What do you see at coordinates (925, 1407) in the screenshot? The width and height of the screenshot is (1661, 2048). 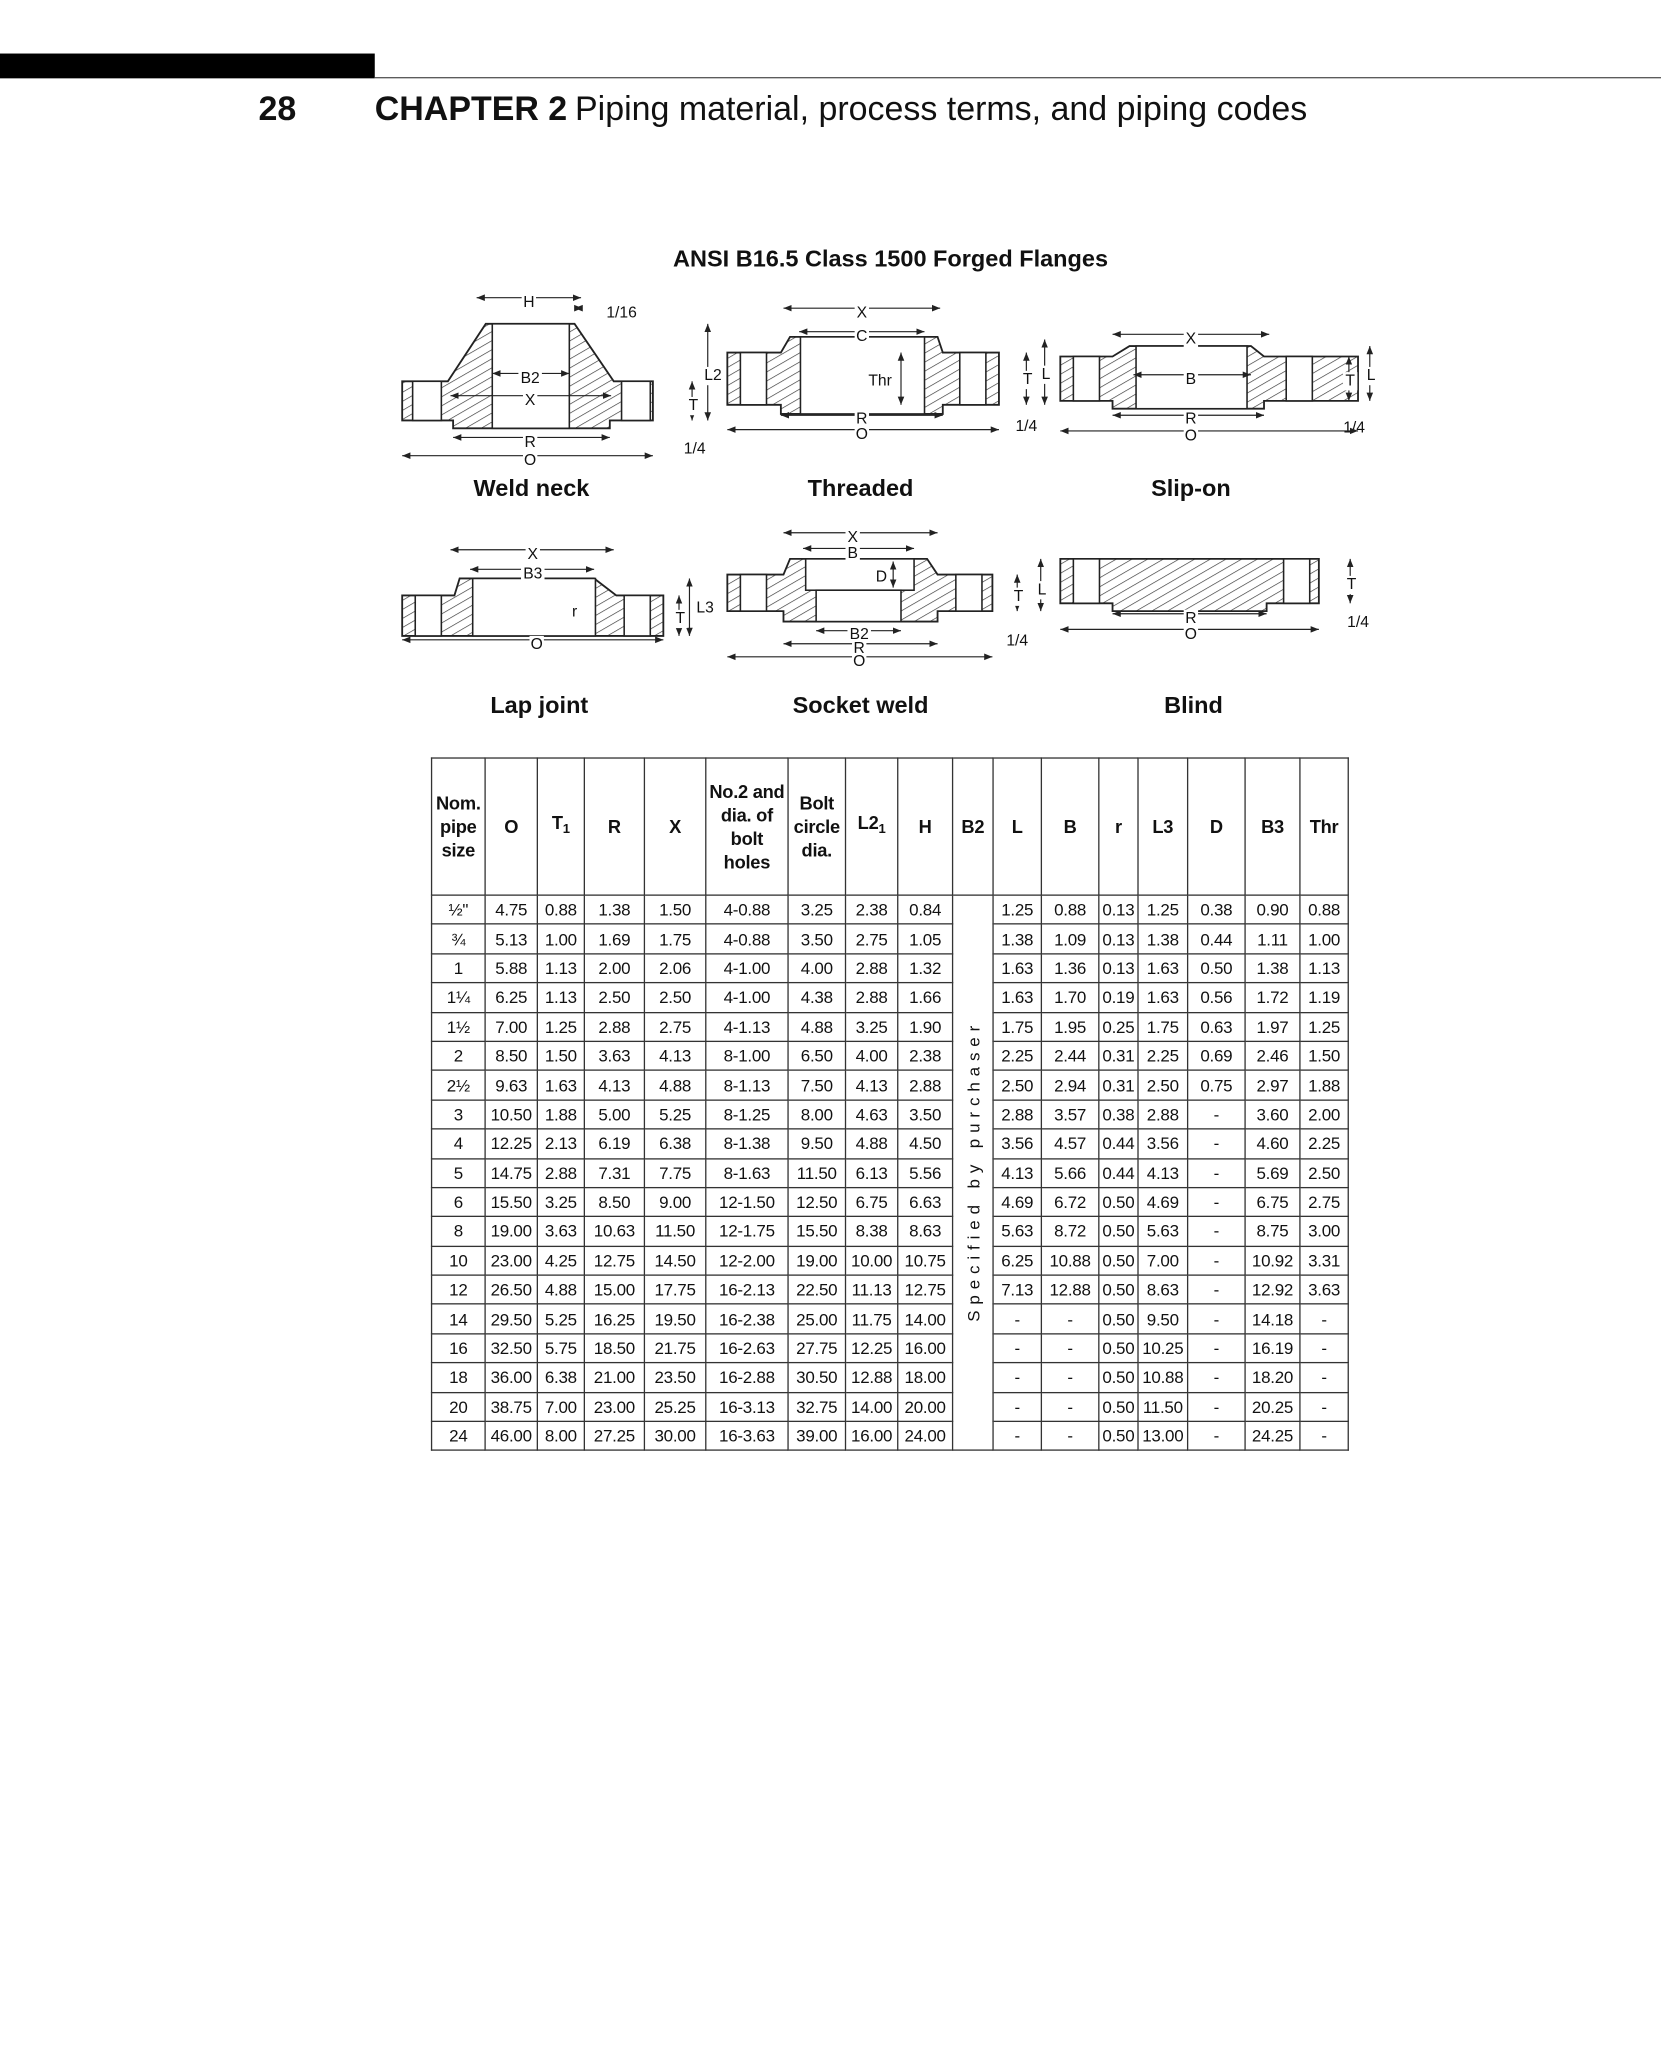 I see `table-cell: 20.00` at bounding box center [925, 1407].